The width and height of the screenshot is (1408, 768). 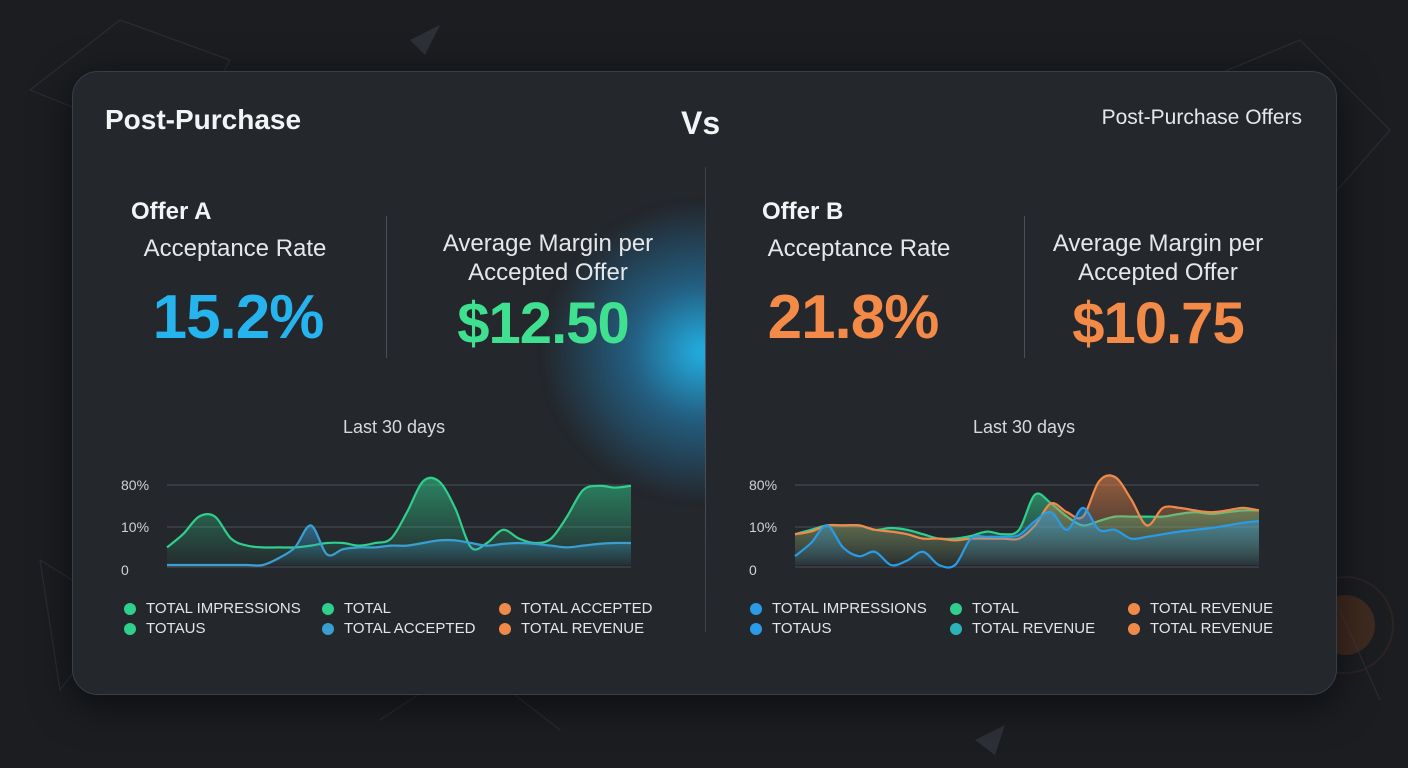 I want to click on offer-b-chart: 80% 10% 0, so click(x=1004, y=526).